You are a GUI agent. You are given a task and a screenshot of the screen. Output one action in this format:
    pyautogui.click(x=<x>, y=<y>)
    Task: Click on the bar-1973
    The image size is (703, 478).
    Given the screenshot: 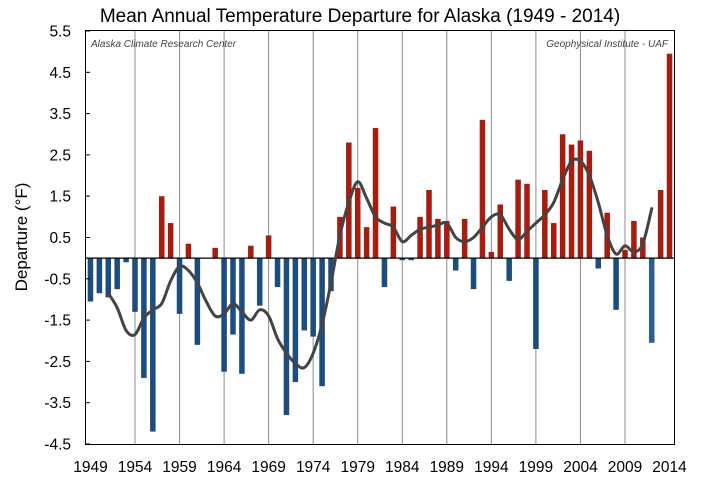 What is the action you would take?
    pyautogui.click(x=304, y=294)
    